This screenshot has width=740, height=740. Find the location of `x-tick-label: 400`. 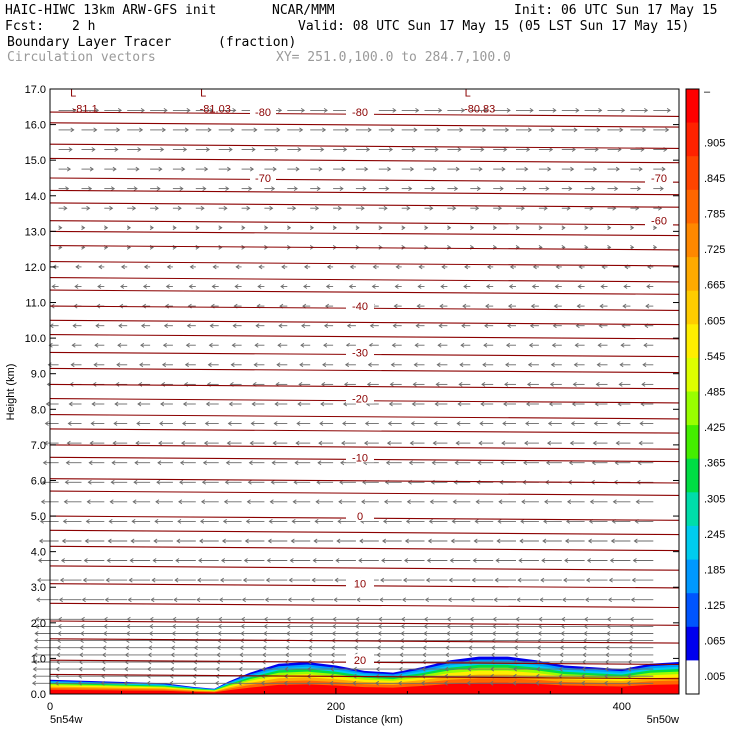

x-tick-label: 400 is located at coordinates (622, 707).